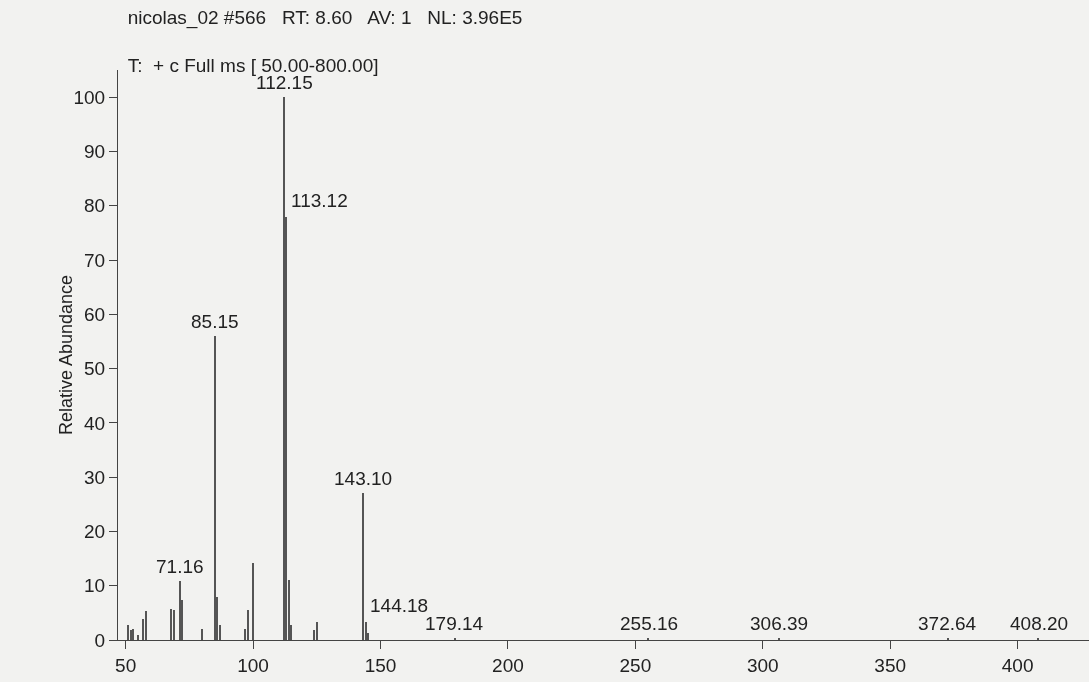 The height and width of the screenshot is (682, 1089). I want to click on y-tick-label: 90, so click(95, 152).